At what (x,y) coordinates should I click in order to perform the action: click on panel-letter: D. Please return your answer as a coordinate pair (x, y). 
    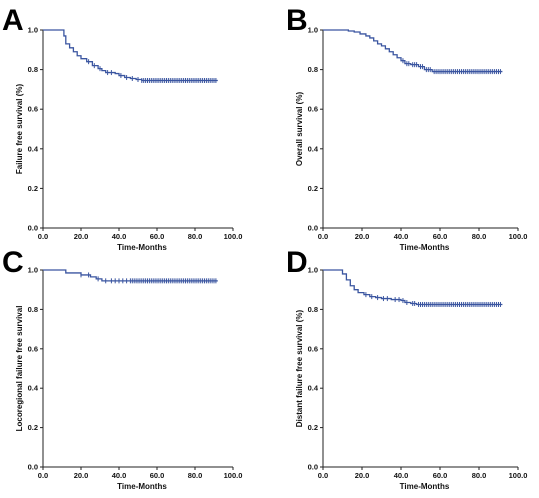
    Looking at the image, I should click on (297, 262).